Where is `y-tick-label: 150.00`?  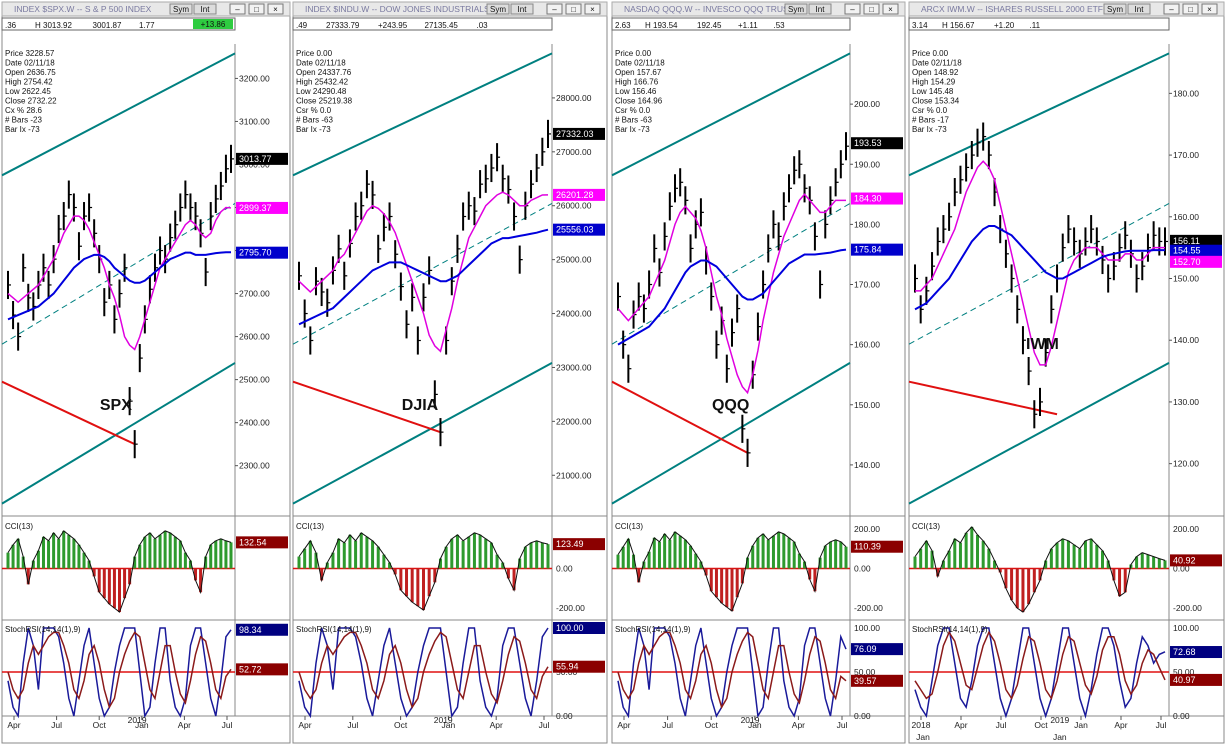
y-tick-label: 150.00 is located at coordinates (1186, 279).